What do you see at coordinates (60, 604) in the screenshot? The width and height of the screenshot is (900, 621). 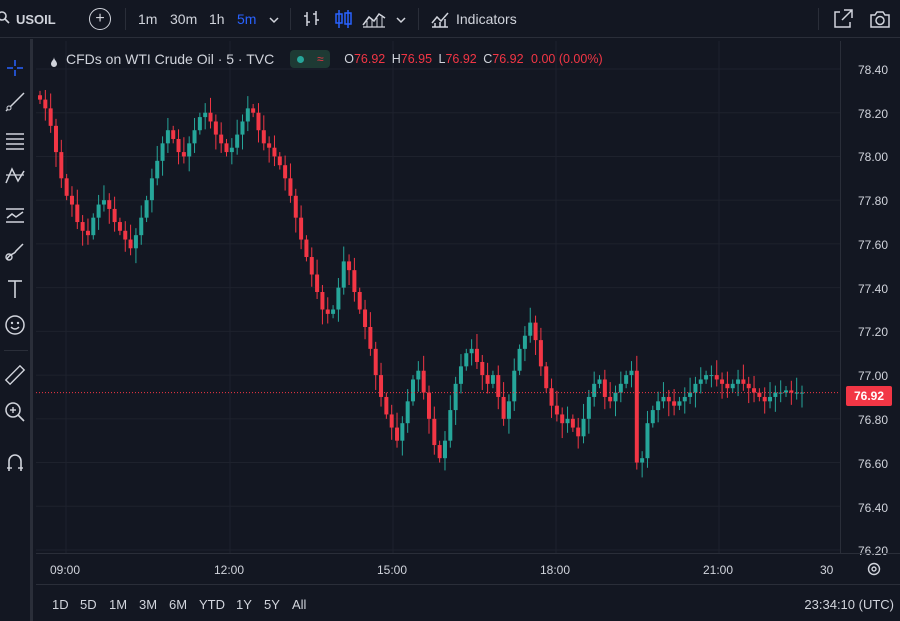 I see `range-1d: 1D` at bounding box center [60, 604].